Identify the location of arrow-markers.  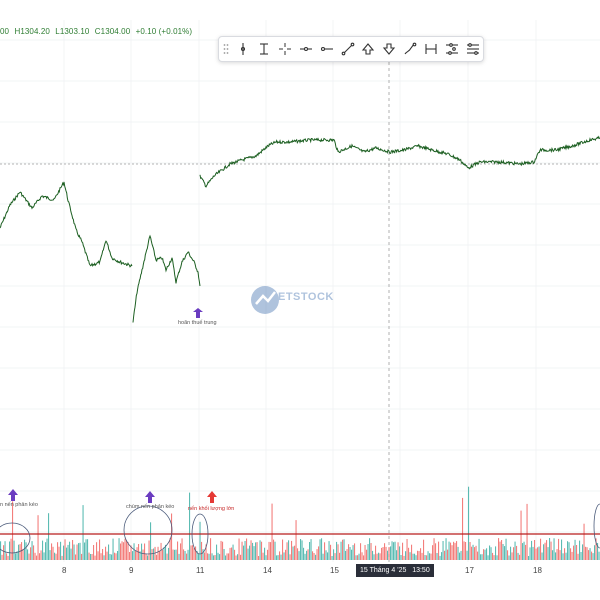
(112, 405).